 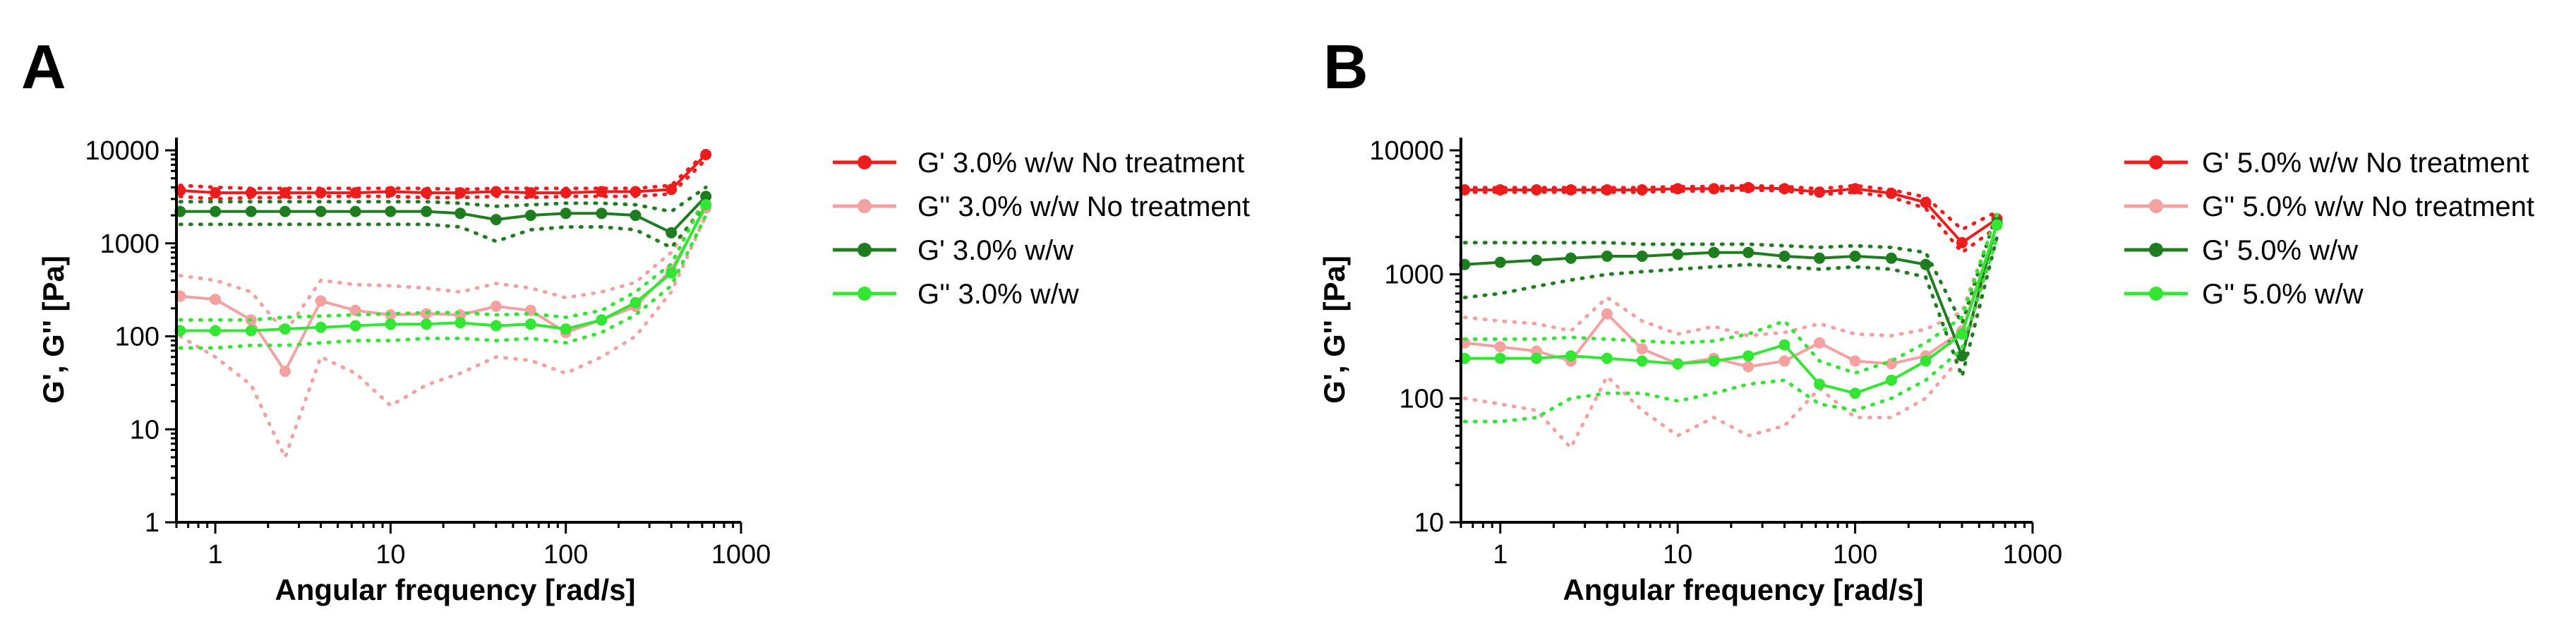 I want to click on legend-item: G'' 3.0% w/w, so click(x=956, y=294).